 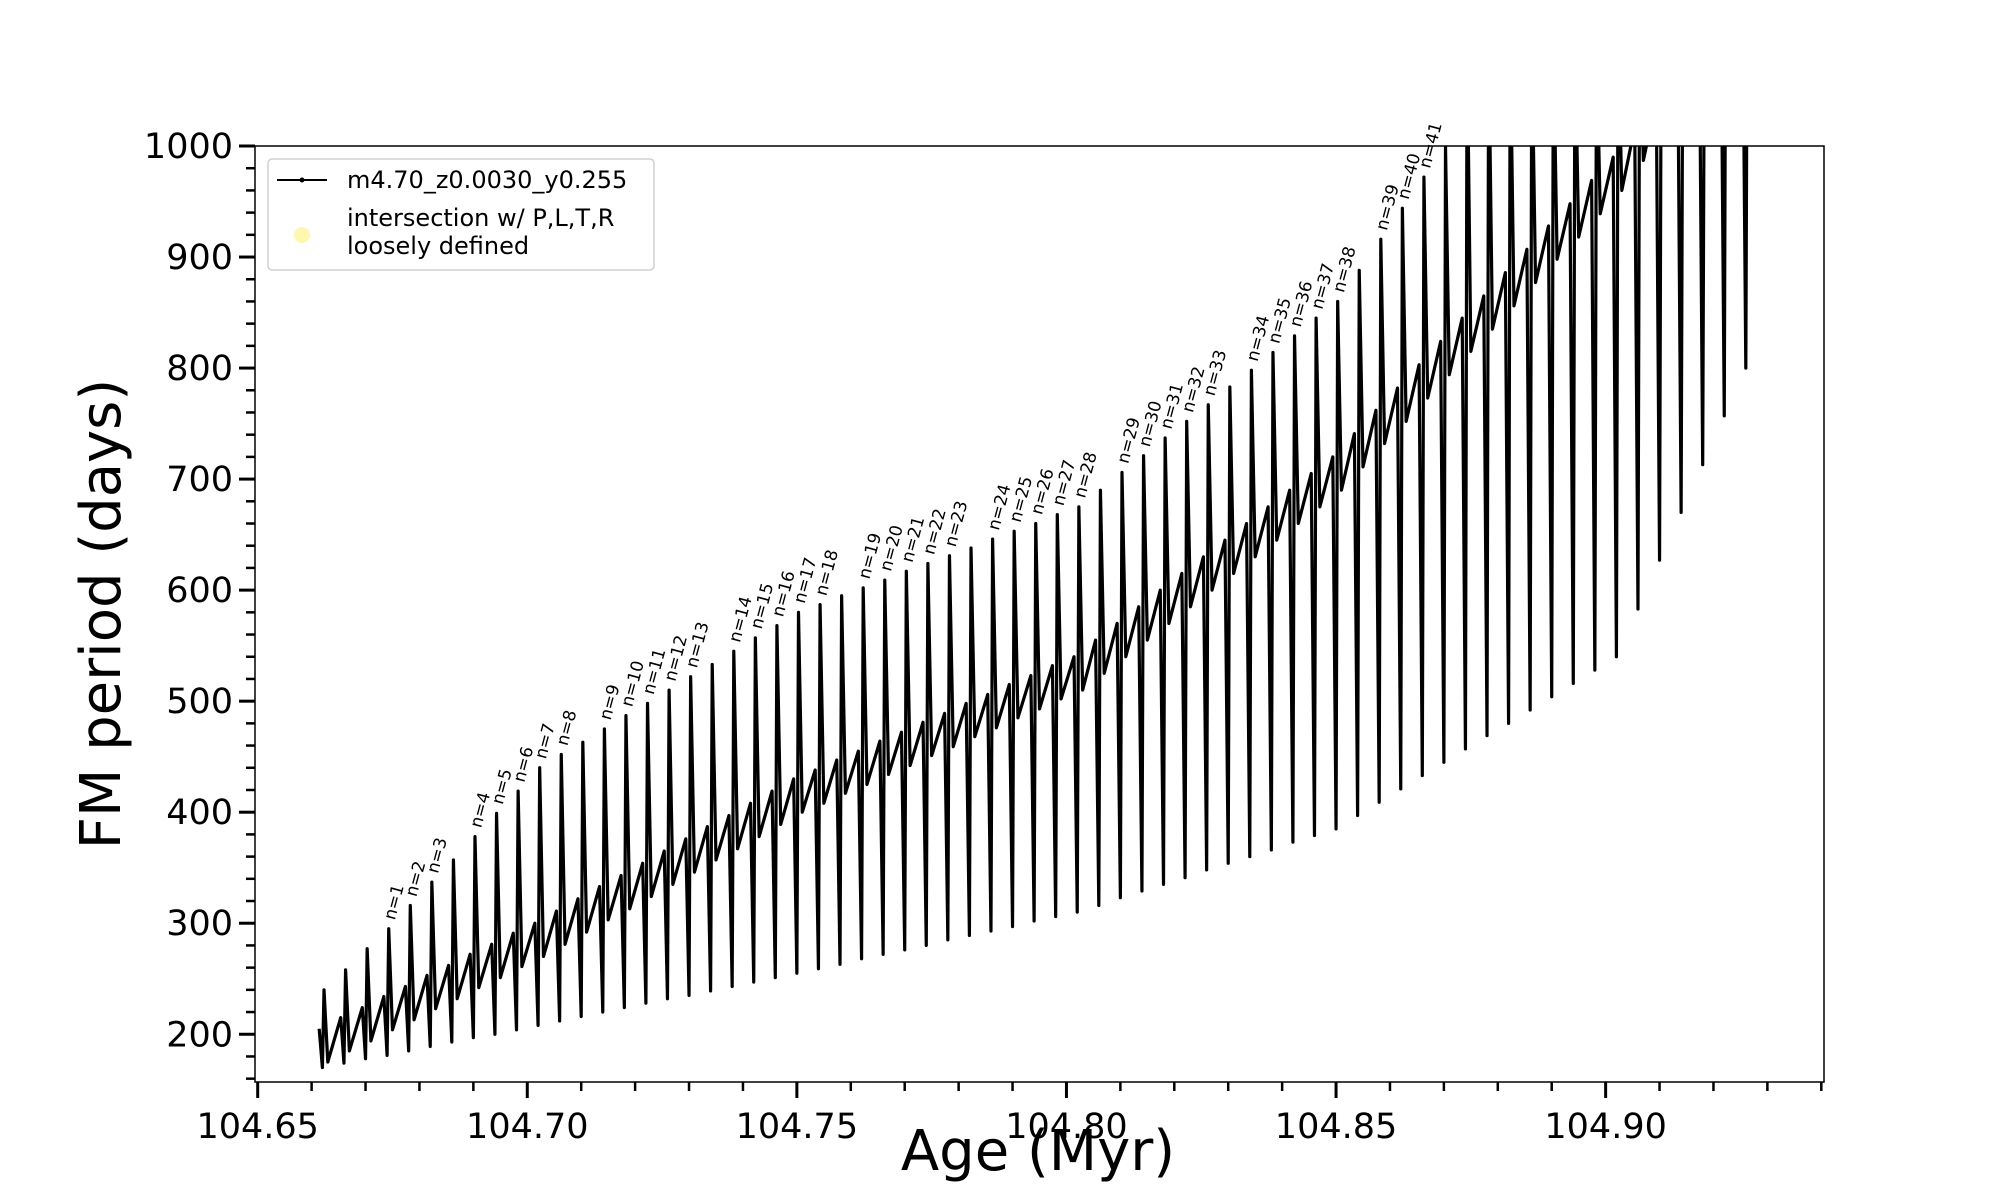 I want to click on y-tick-label: 200, so click(x=199, y=1035).